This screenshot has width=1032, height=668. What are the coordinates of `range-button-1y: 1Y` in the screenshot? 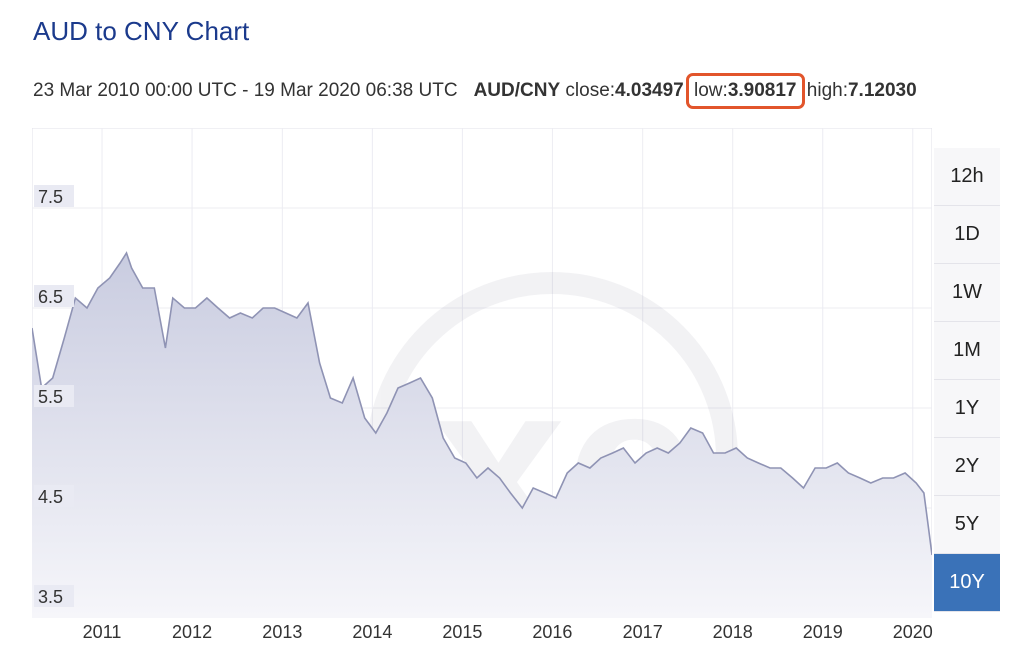 It's located at (967, 409).